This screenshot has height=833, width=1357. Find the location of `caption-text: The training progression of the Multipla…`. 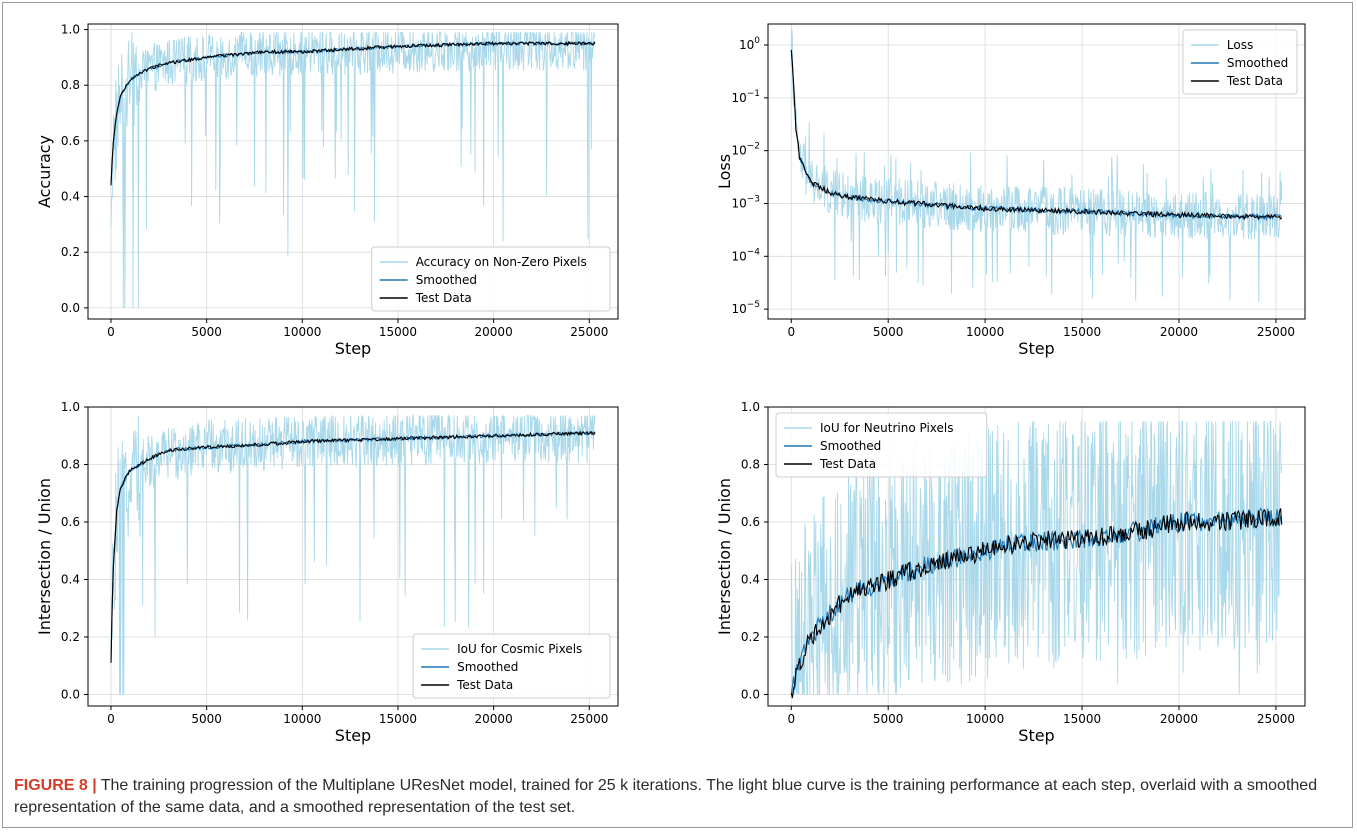

caption-text: The training progression of the Multipla… is located at coordinates (666, 796).